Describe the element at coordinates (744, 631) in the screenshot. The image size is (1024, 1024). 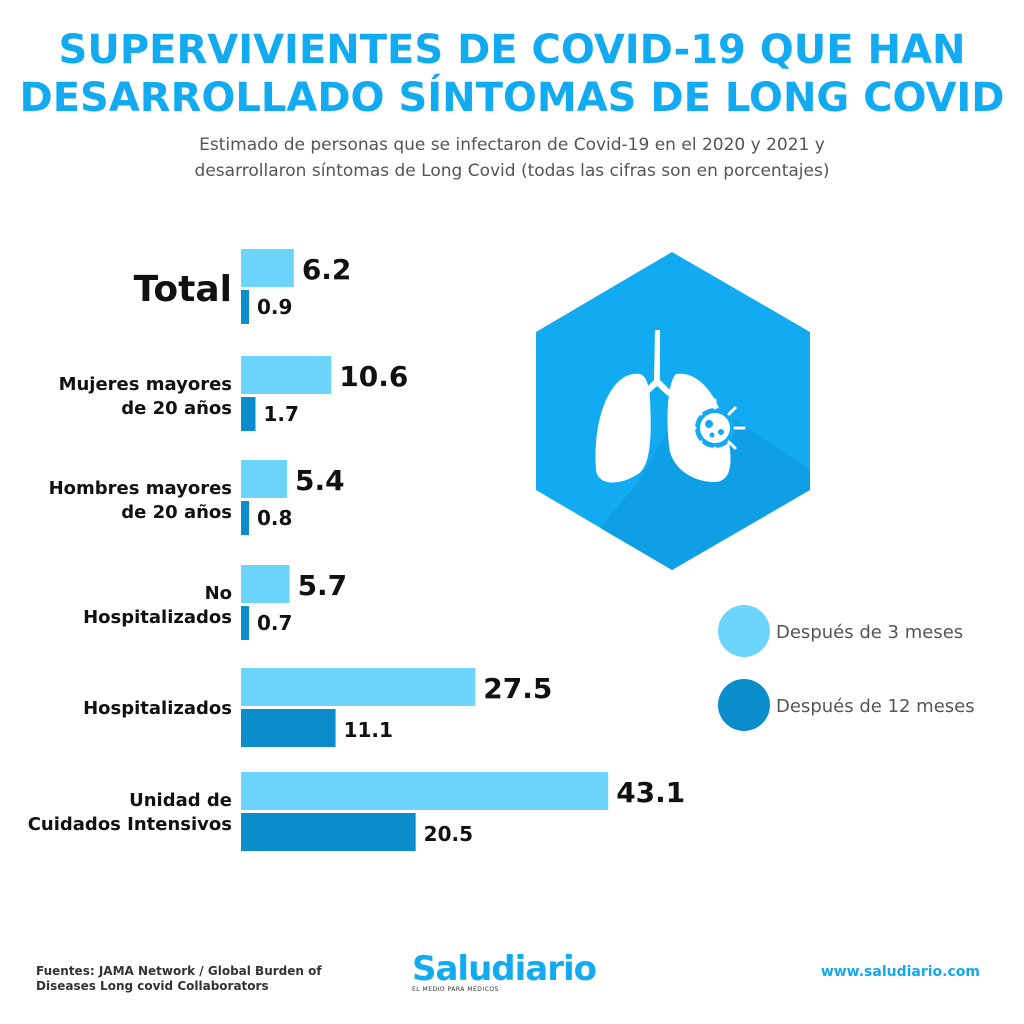
I see `legend-swatch-3-meses` at that location.